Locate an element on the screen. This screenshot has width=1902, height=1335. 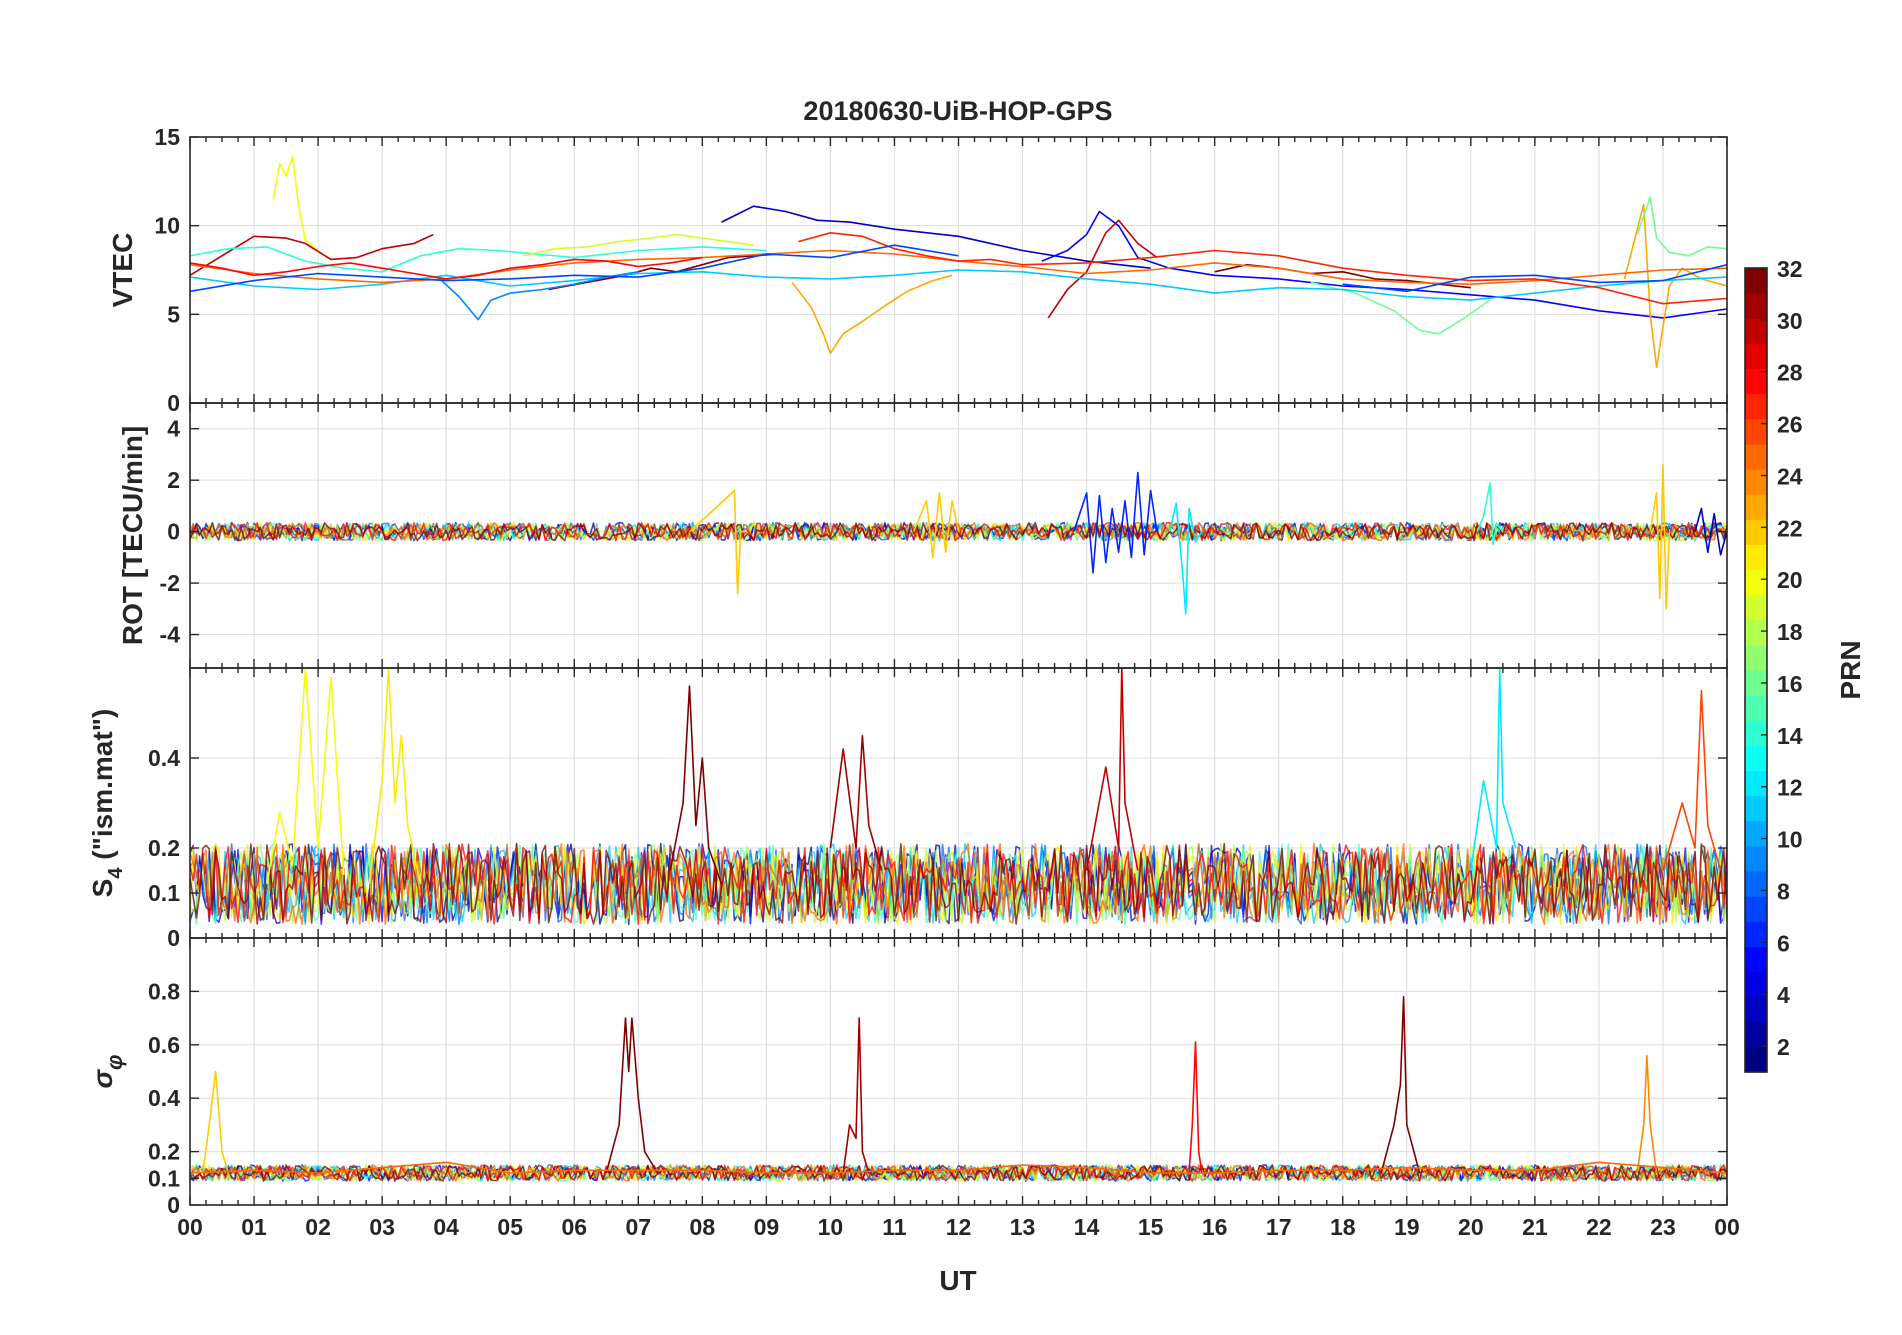
y-tick-label: 5 is located at coordinates (173, 314).